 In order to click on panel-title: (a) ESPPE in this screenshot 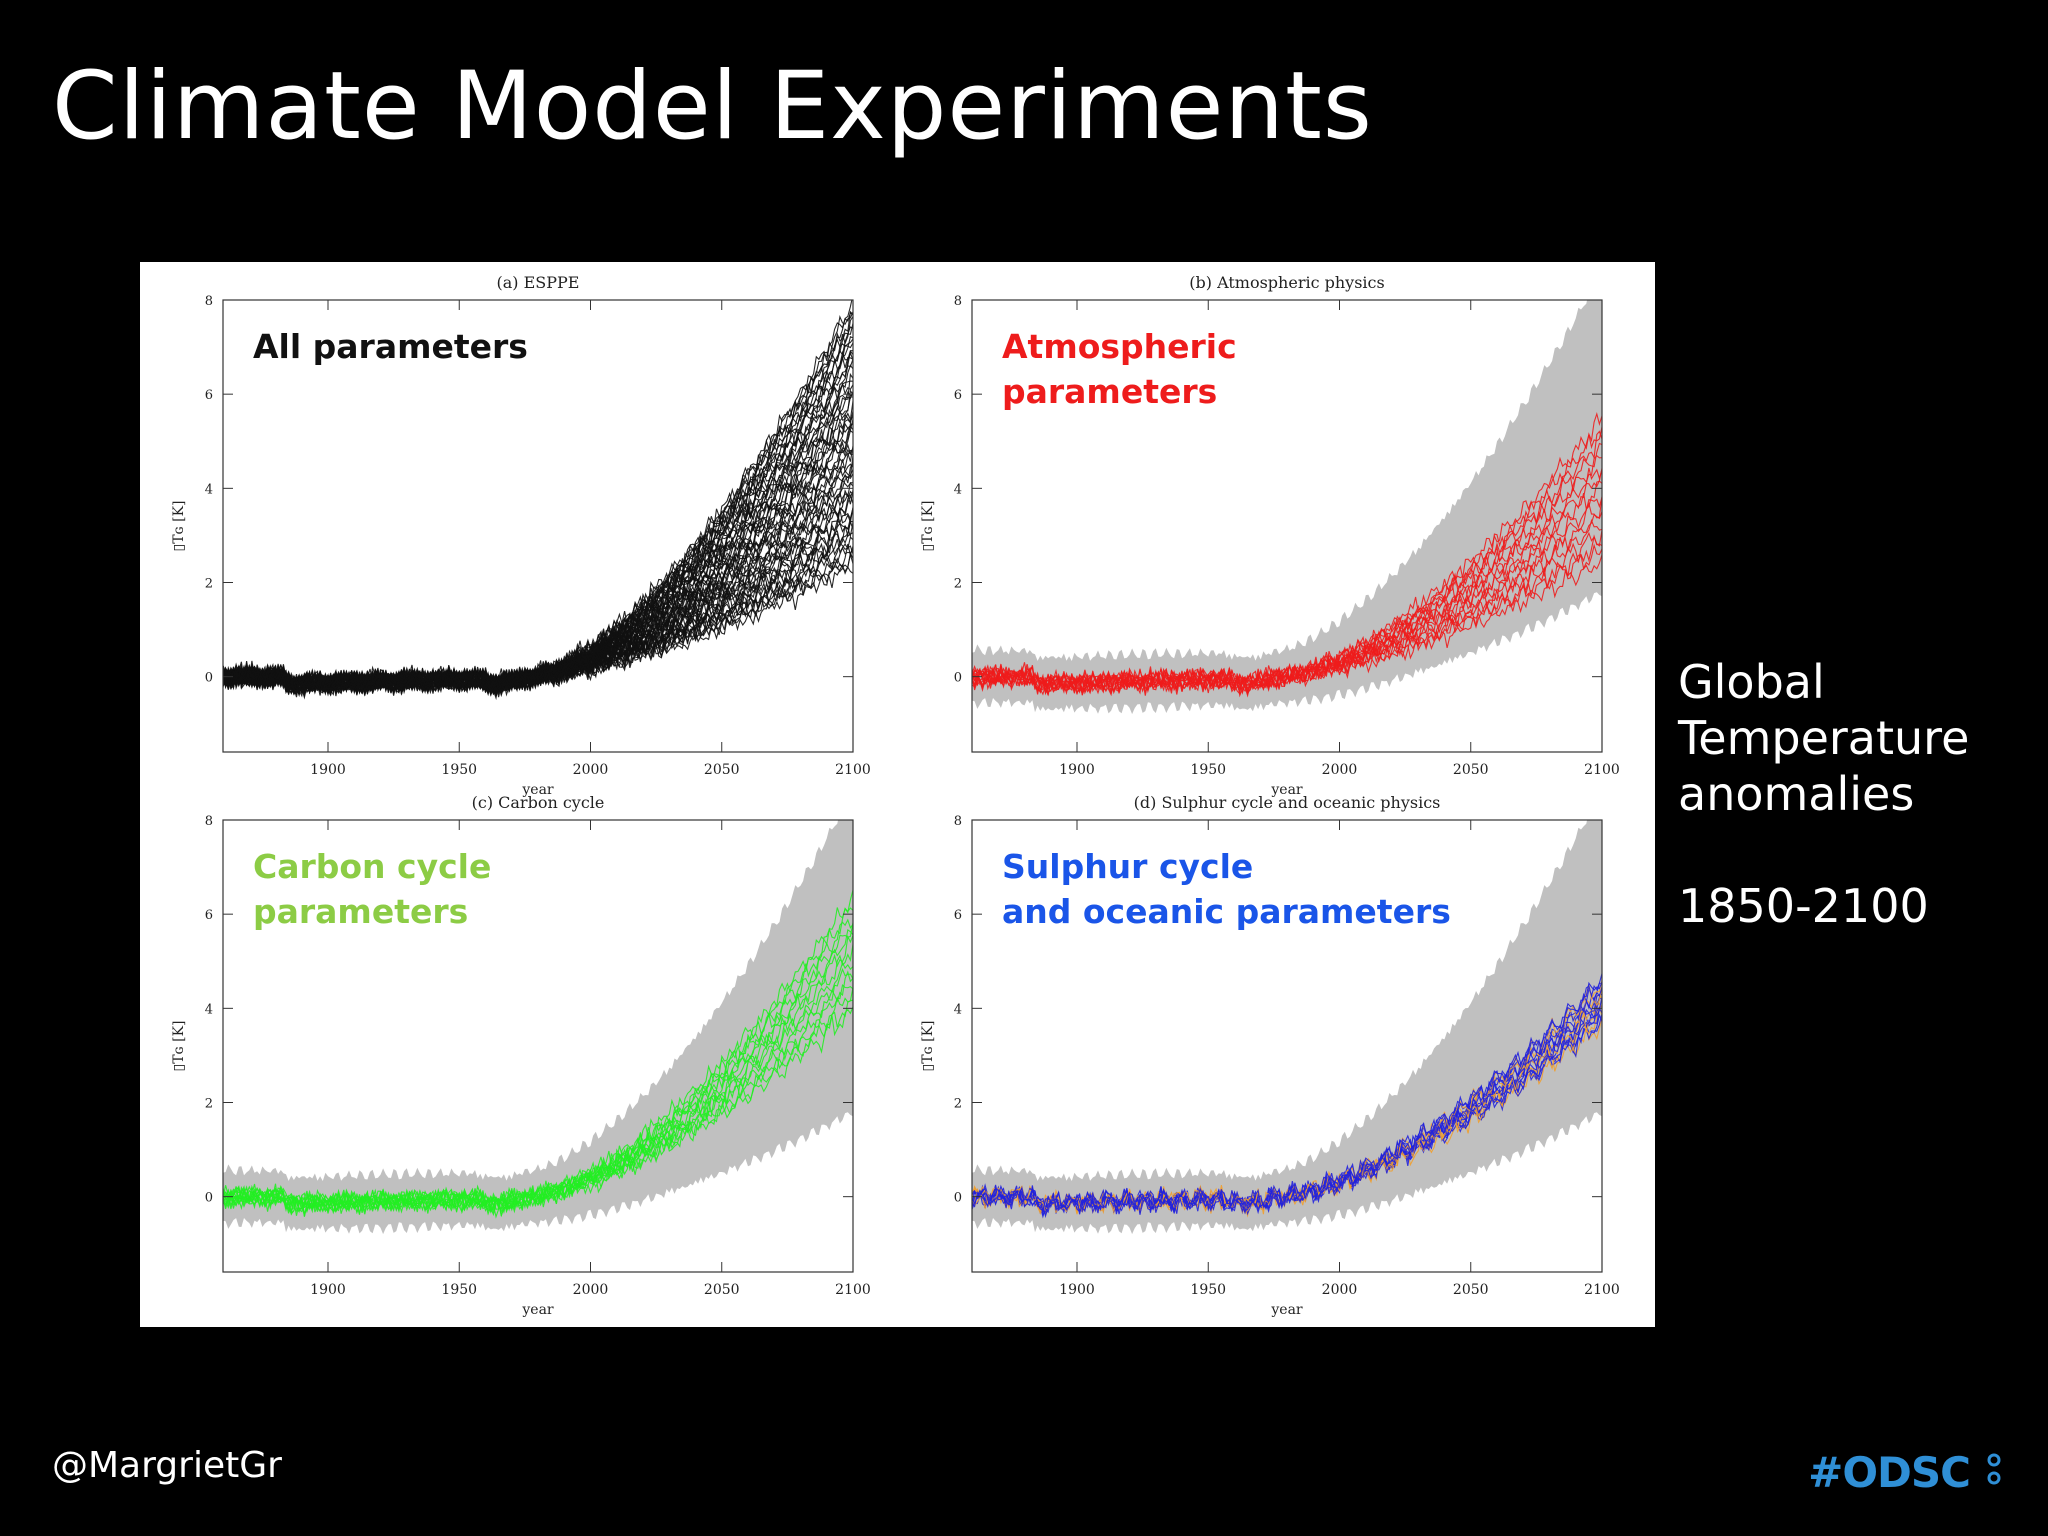, I will do `click(538, 282)`.